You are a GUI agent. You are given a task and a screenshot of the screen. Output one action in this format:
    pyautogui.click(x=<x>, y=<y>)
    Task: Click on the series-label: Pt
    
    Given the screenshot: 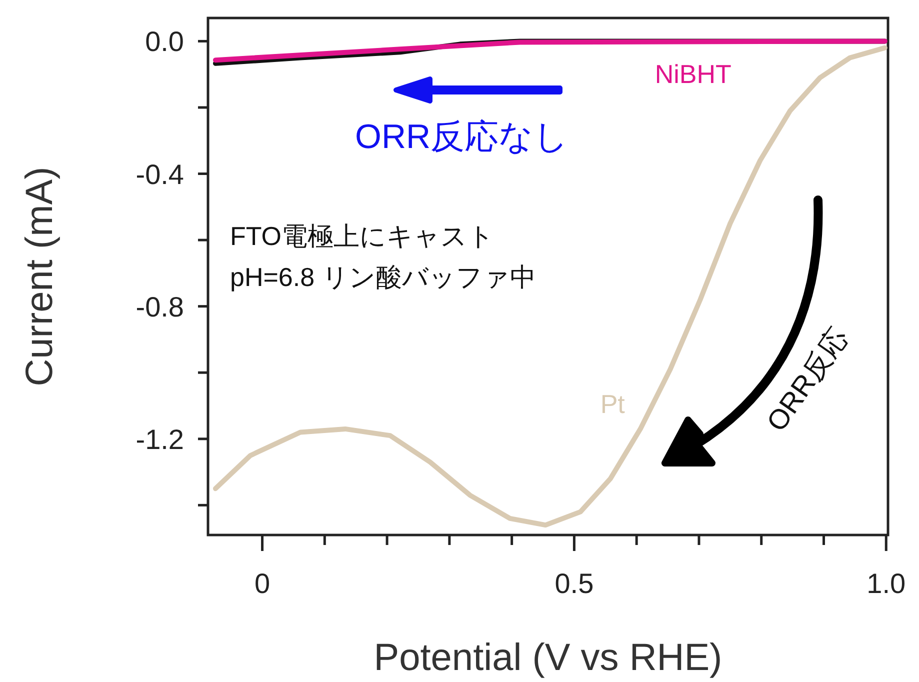 What is the action you would take?
    pyautogui.click(x=613, y=403)
    